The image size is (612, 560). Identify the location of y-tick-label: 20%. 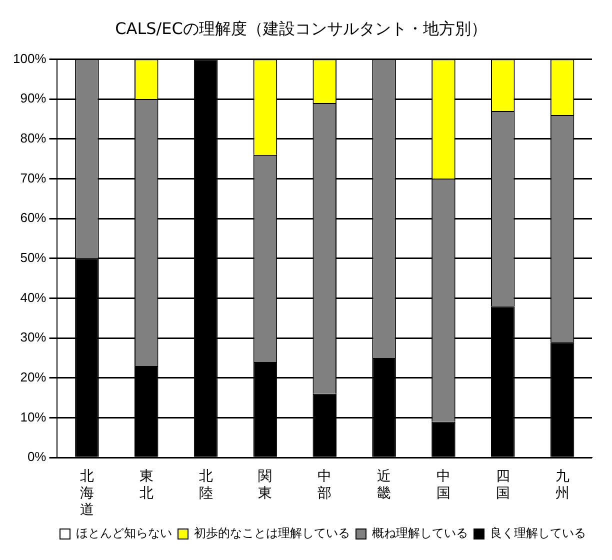
(33, 377).